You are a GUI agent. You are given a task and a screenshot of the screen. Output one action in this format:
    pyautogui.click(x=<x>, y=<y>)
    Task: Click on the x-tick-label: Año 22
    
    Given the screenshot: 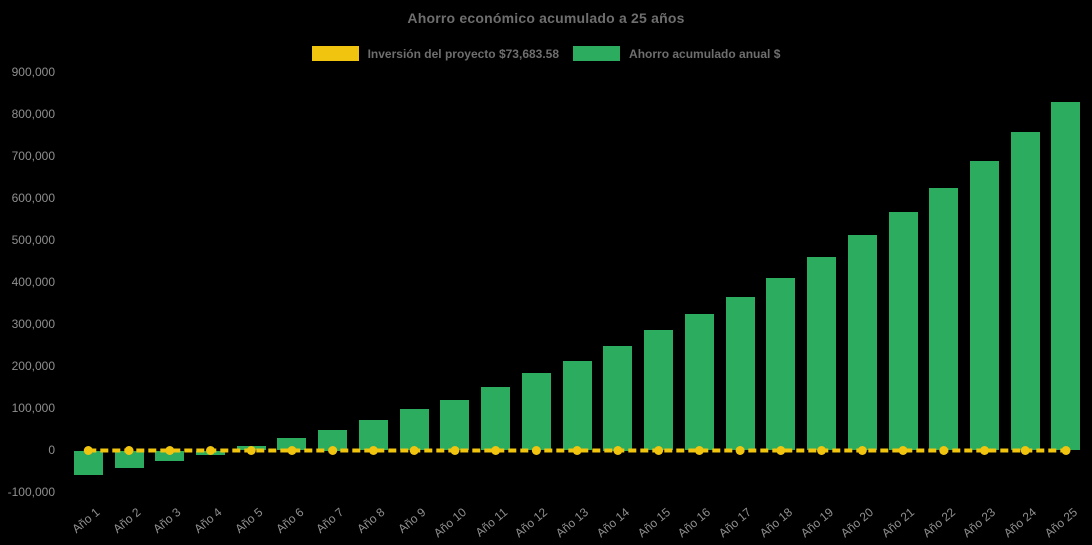 What is the action you would take?
    pyautogui.click(x=938, y=523)
    